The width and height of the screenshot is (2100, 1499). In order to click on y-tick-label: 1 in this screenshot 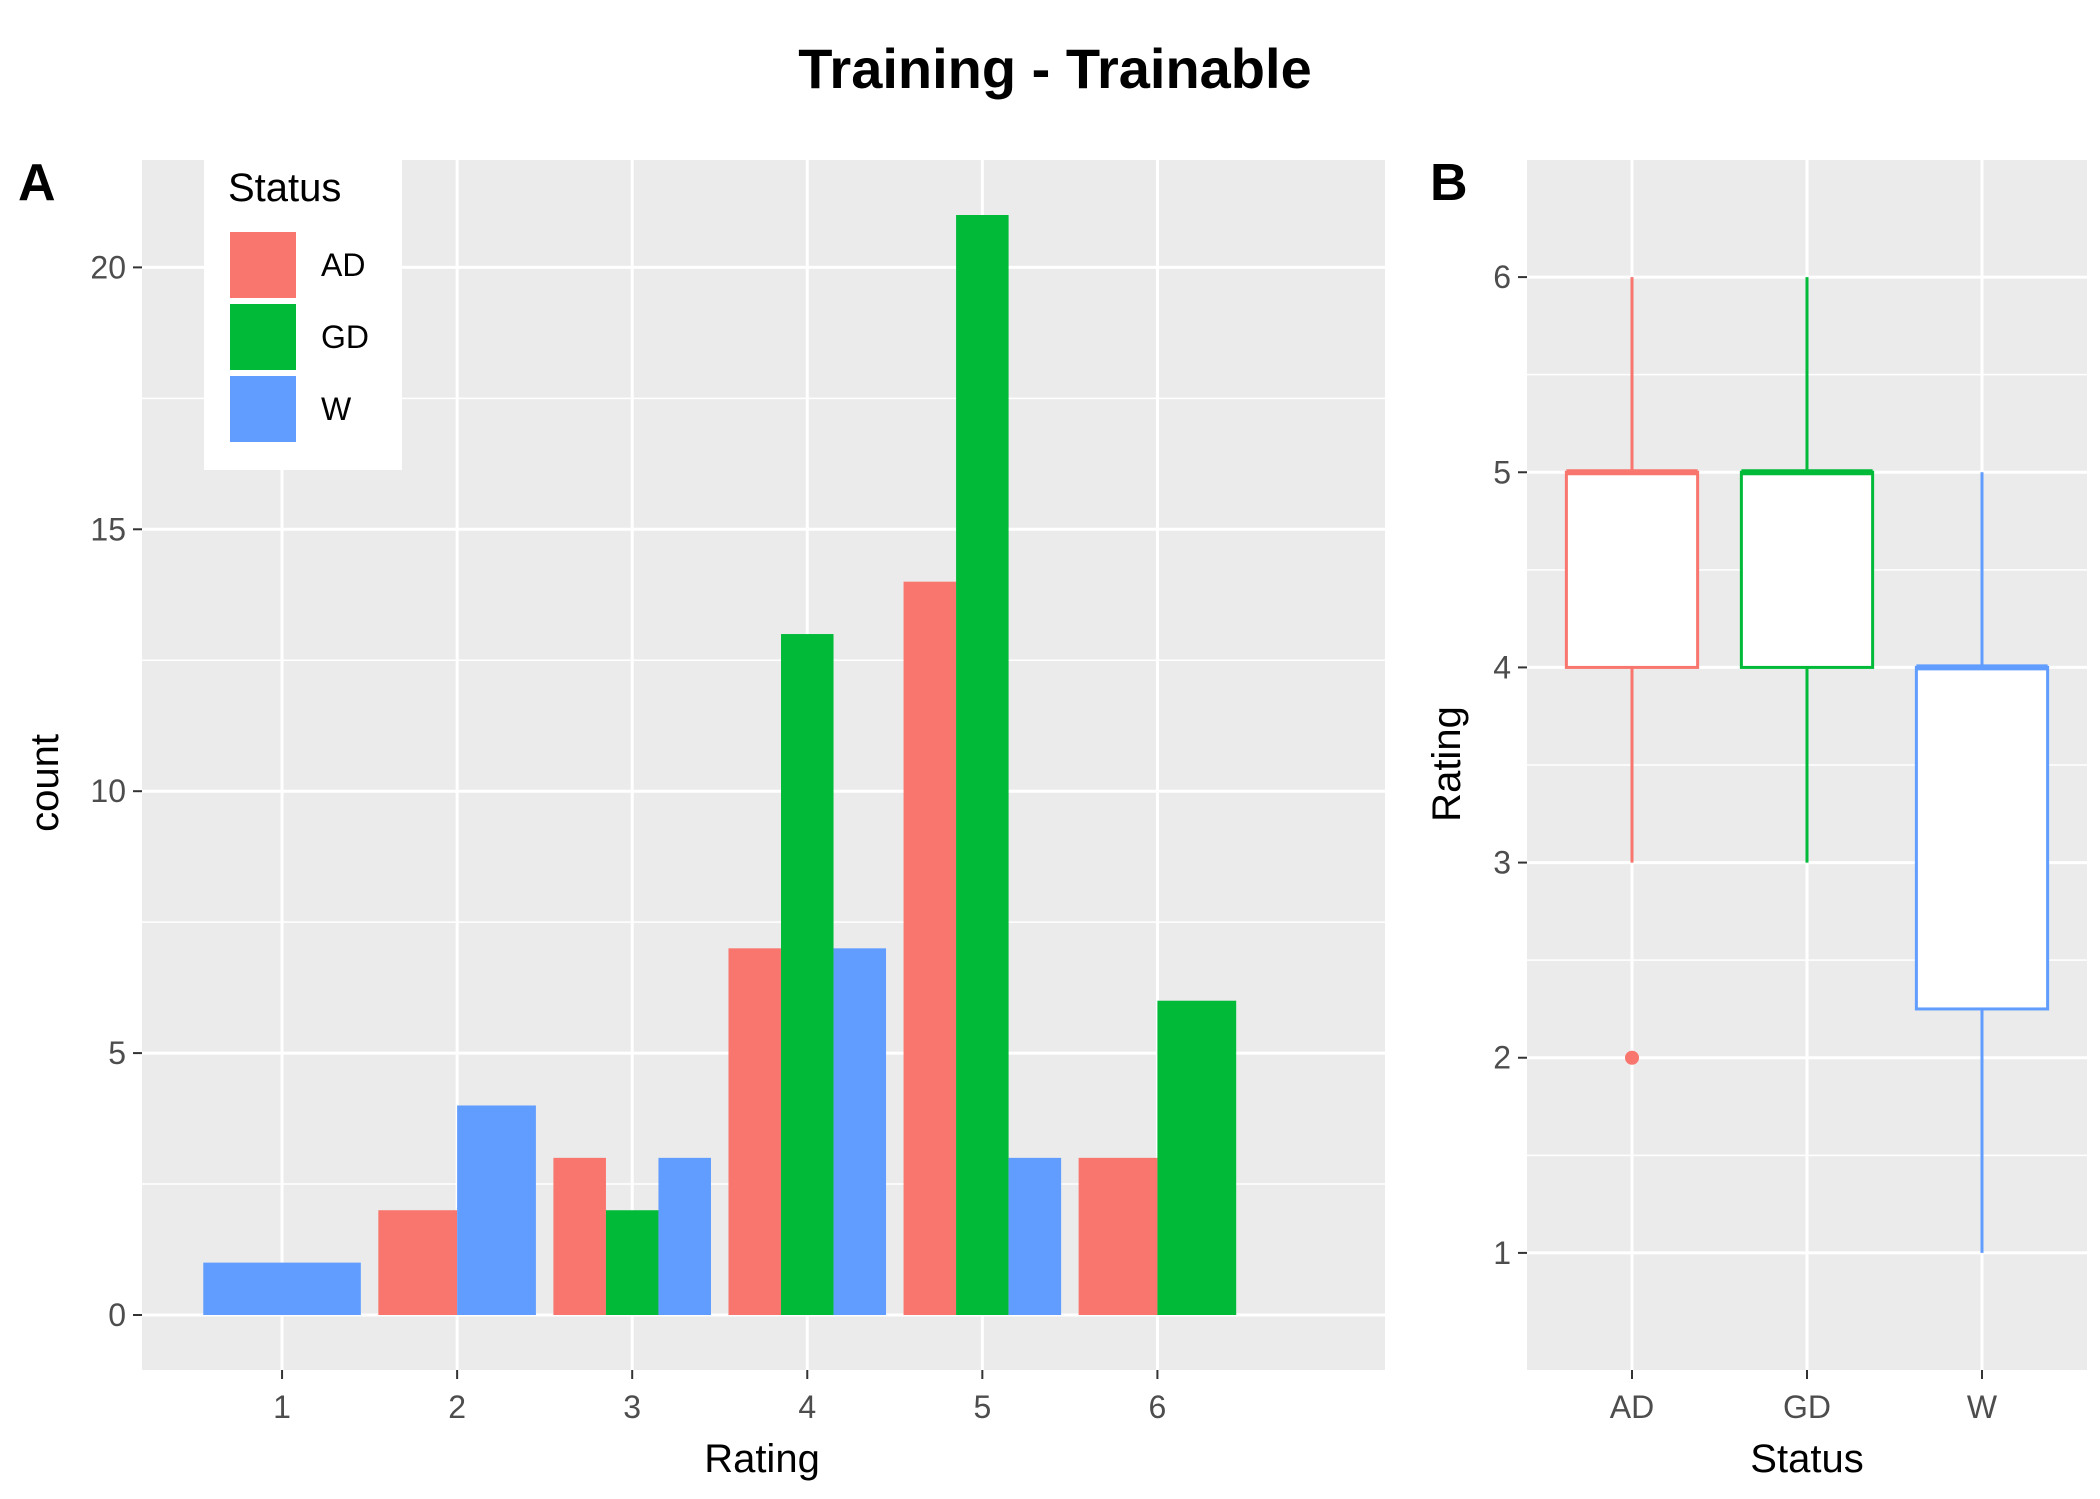, I will do `click(1502, 1253)`.